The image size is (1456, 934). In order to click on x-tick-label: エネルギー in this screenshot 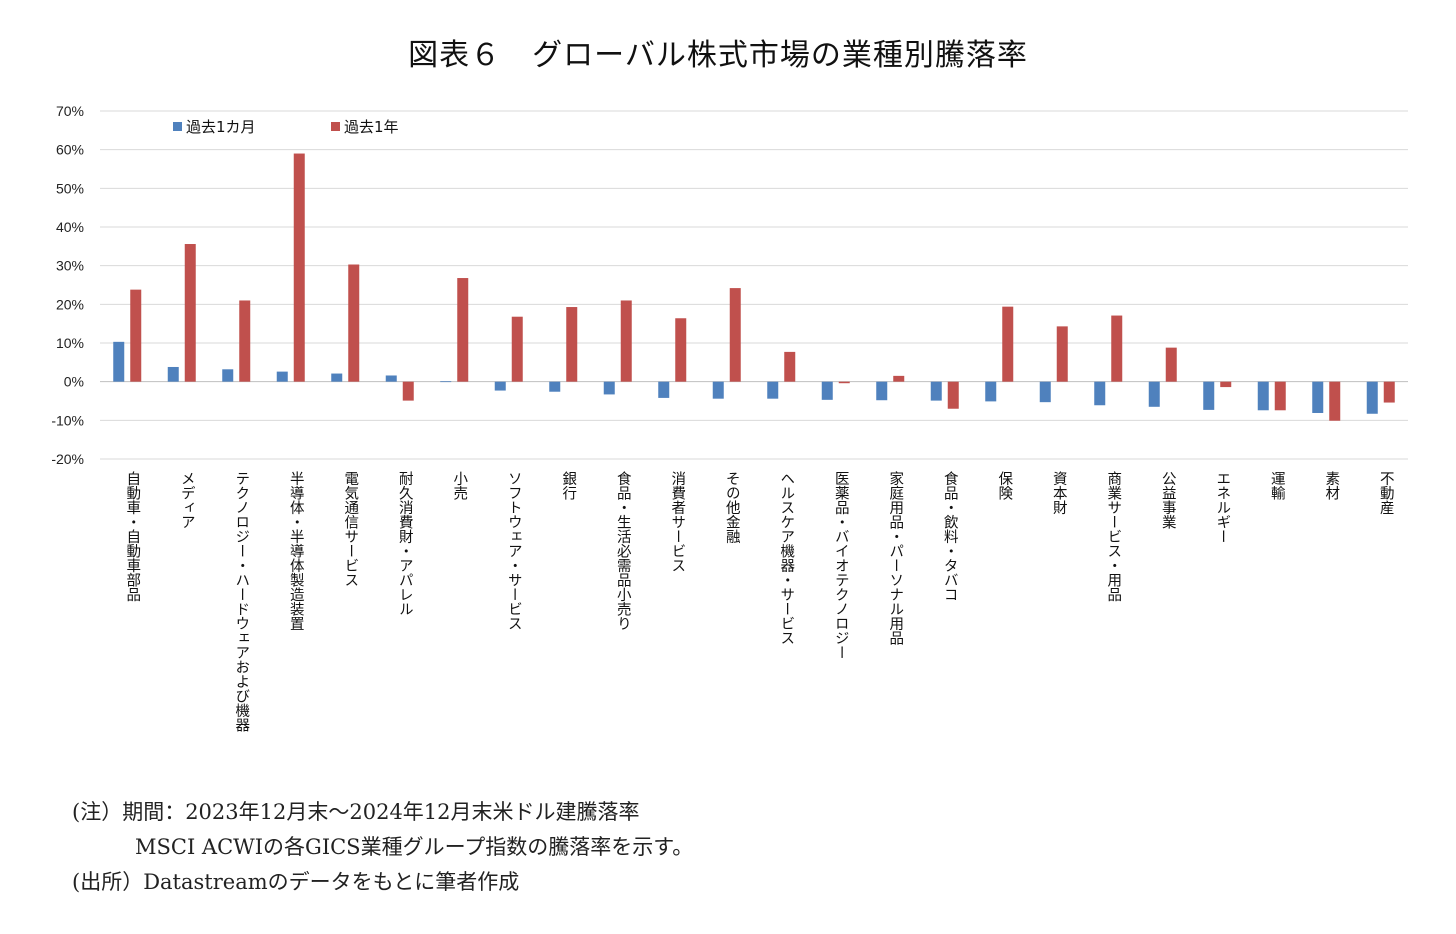, I will do `click(1222, 507)`.